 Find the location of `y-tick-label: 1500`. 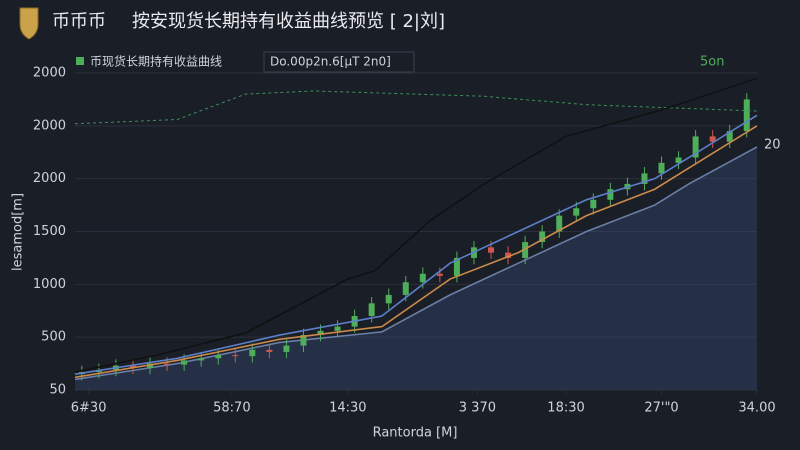

y-tick-label: 1500 is located at coordinates (49, 231).